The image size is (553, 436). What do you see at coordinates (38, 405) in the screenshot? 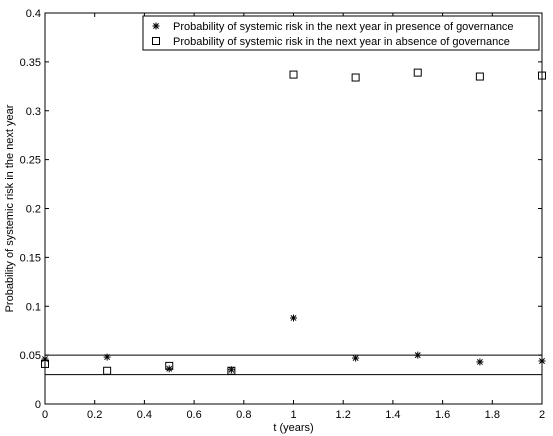
I see `y-tick-label: 0` at bounding box center [38, 405].